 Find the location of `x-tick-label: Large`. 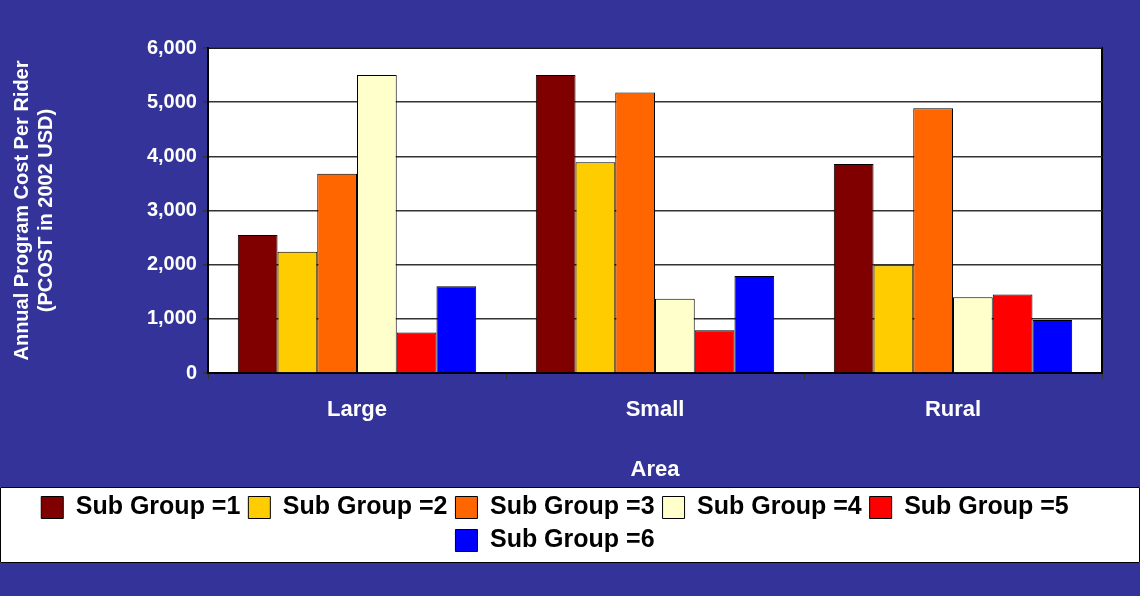

x-tick-label: Large is located at coordinates (357, 409).